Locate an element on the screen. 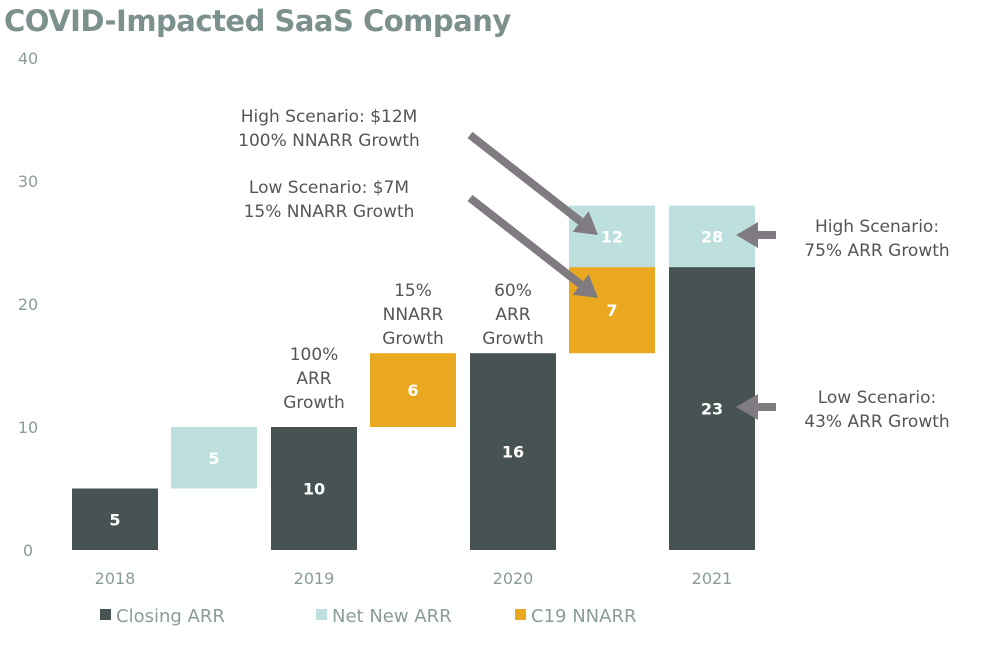 This screenshot has height=653, width=987. y-tick-label: 30 is located at coordinates (28, 181).